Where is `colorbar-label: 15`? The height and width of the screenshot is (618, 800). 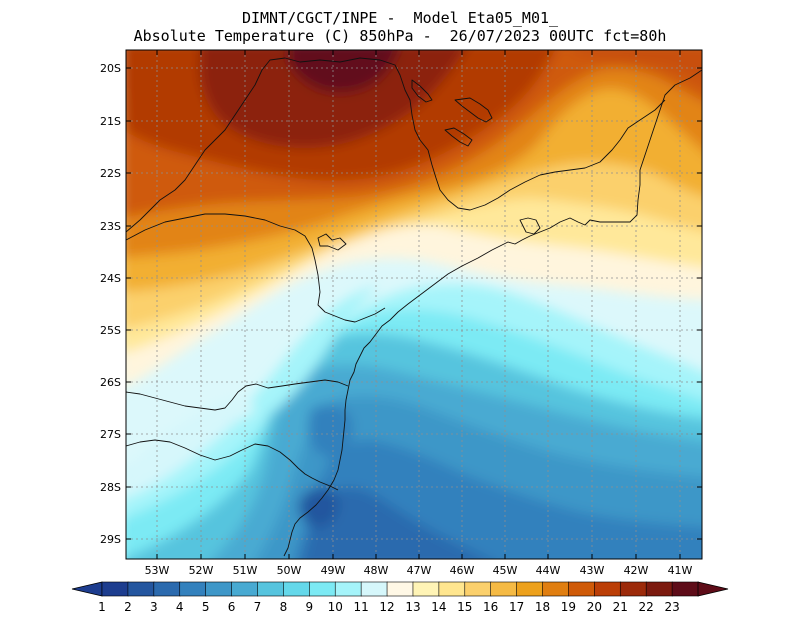
colorbar-label: 15 is located at coordinates (464, 607).